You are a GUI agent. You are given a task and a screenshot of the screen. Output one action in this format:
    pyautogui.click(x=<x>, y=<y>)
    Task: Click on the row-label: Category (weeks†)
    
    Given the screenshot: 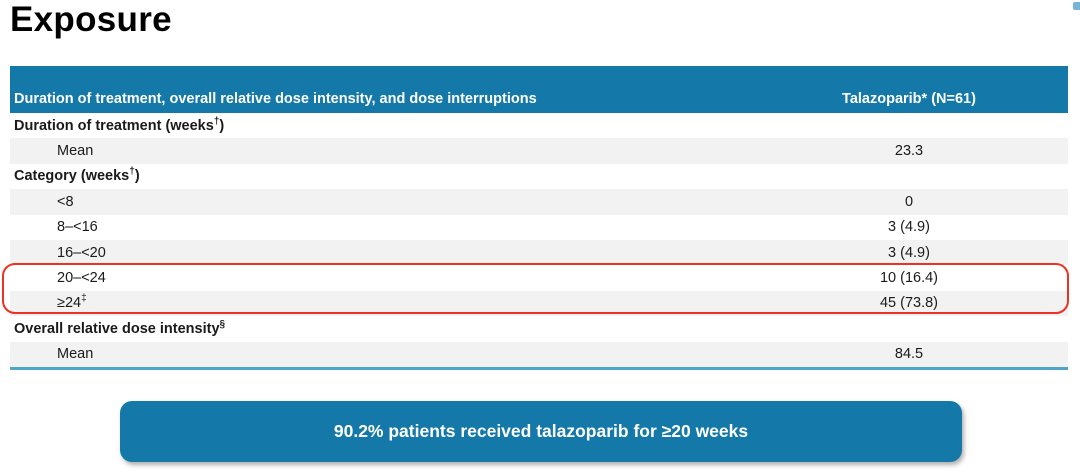 What is the action you would take?
    pyautogui.click(x=77, y=175)
    